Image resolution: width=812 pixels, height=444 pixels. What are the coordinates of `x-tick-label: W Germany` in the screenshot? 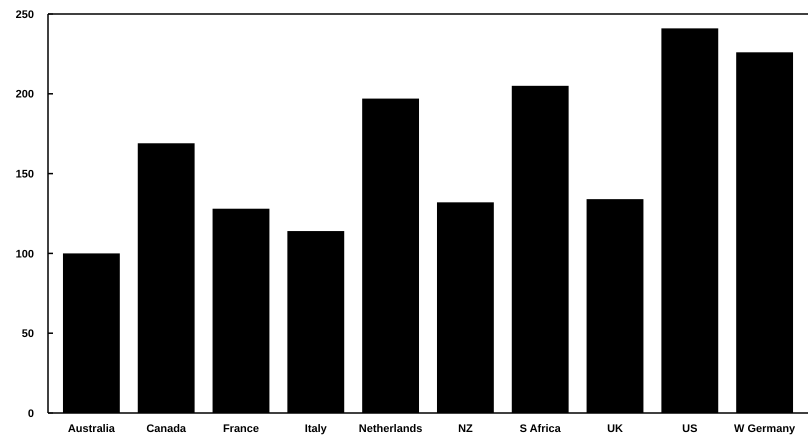 It's located at (765, 429).